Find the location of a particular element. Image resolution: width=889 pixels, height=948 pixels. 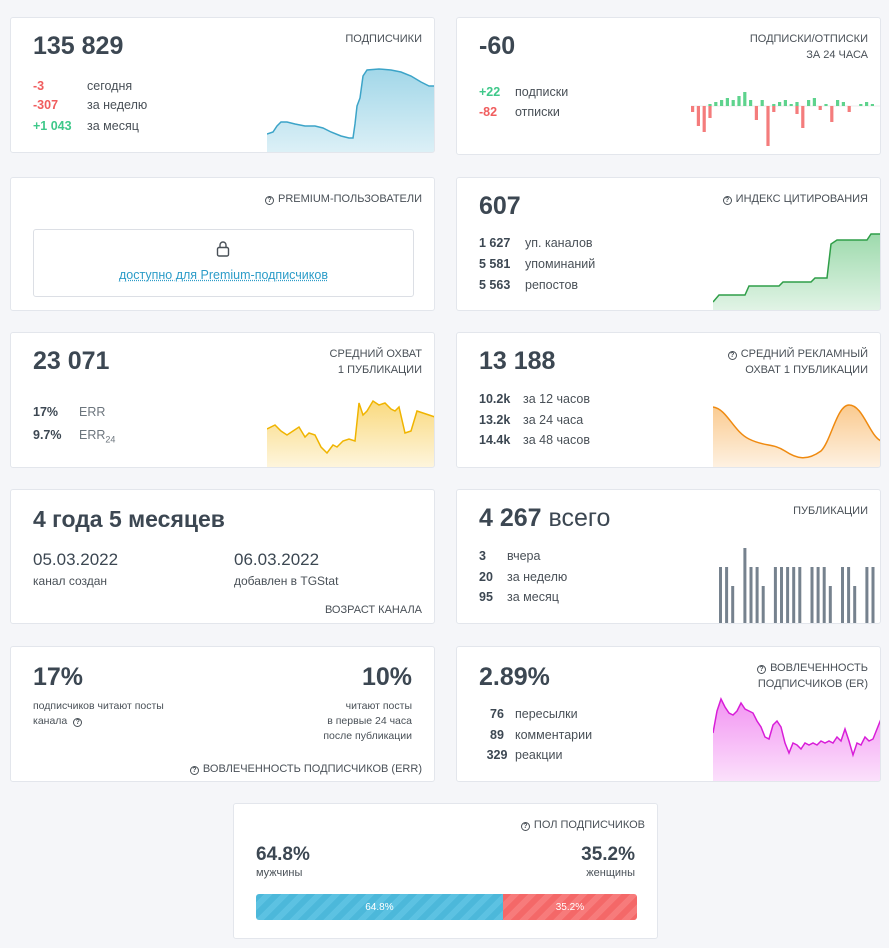

er-label: ? ВОВЛЕЧЕННОСТЬ ПОДПИСЧИКОВ (ER) is located at coordinates (812, 676).